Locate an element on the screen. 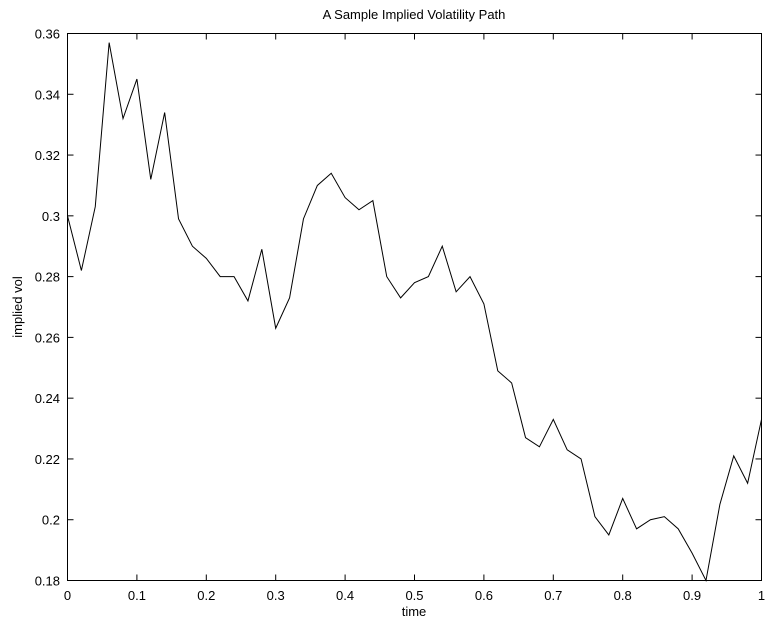 This screenshot has height=625, width=765. x-tick-label: 0.7 is located at coordinates (553, 595).